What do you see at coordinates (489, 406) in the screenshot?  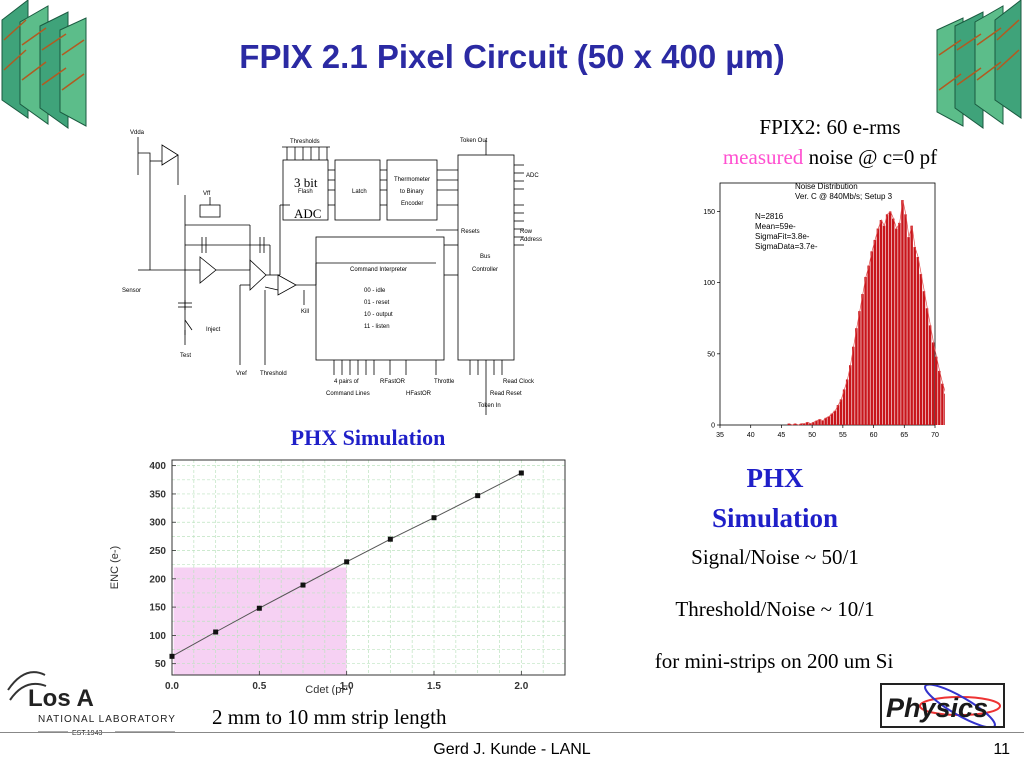 I see `label-token-in: Token In` at bounding box center [489, 406].